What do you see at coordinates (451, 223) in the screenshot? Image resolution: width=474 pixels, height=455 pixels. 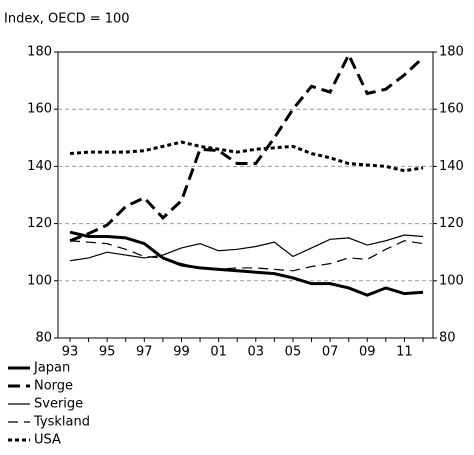 I see `y2-tick-label: 120` at bounding box center [451, 223].